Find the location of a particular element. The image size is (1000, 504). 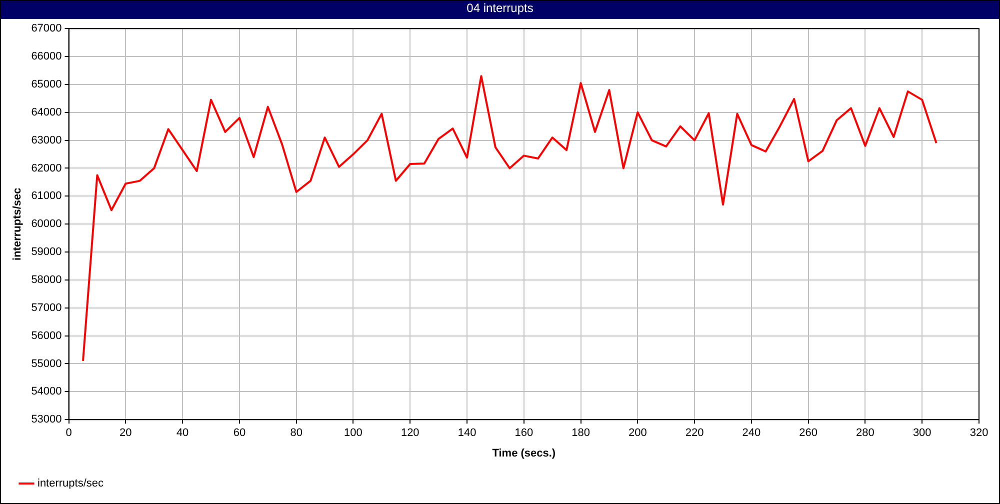

x-tick-label: 260 is located at coordinates (808, 433).